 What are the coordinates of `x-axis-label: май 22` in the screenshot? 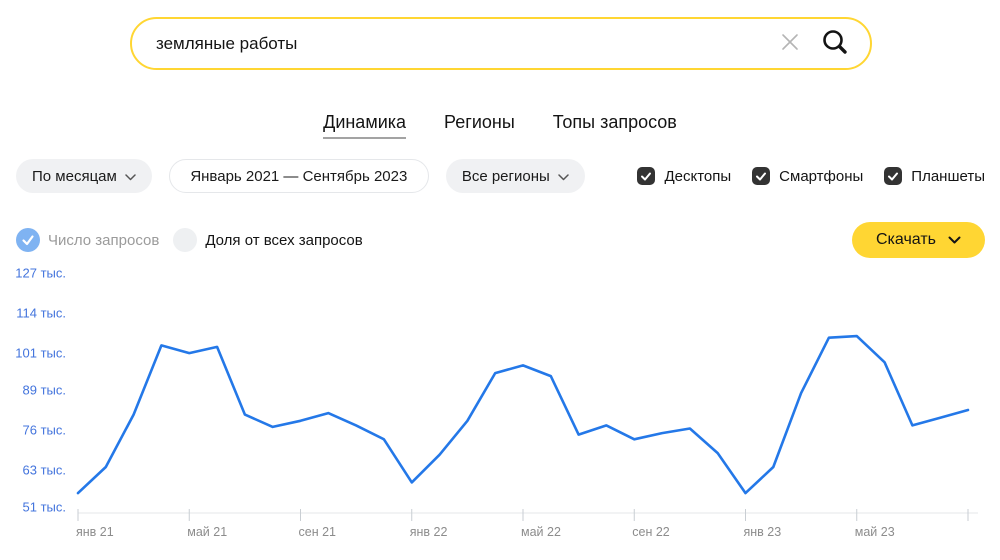 It's located at (541, 532).